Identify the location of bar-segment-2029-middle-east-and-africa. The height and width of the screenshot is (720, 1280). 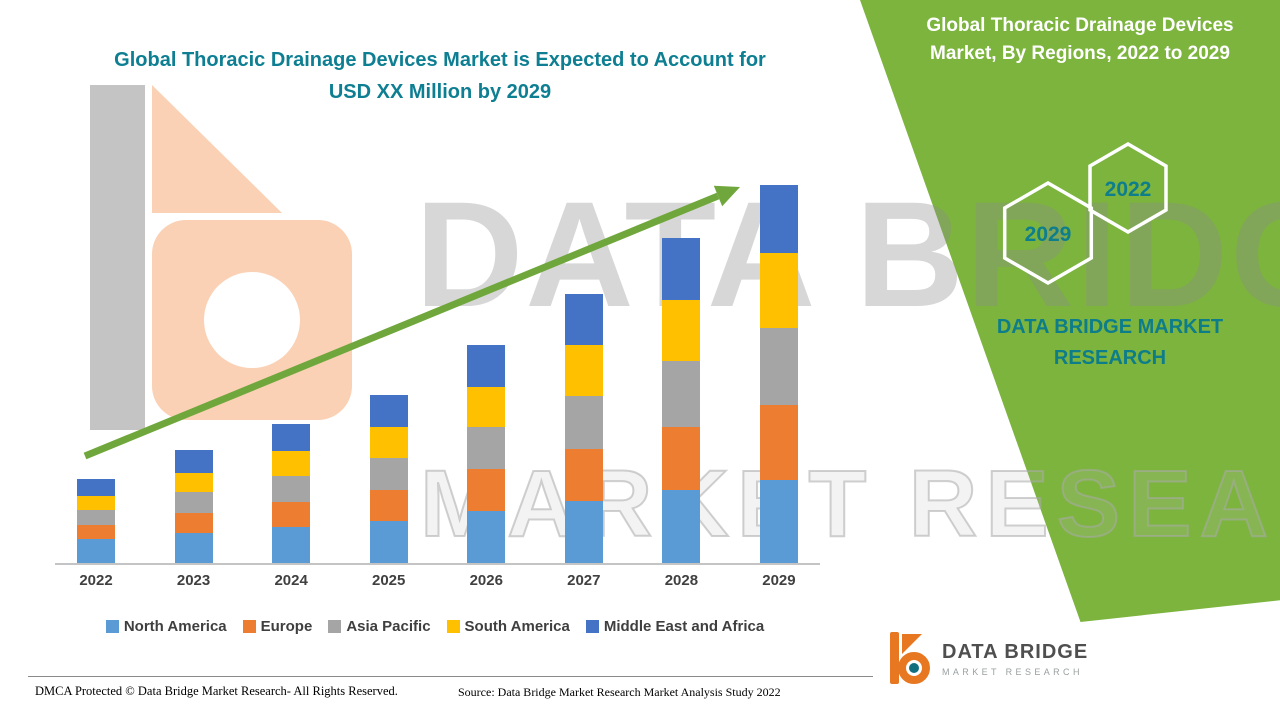
(778, 219).